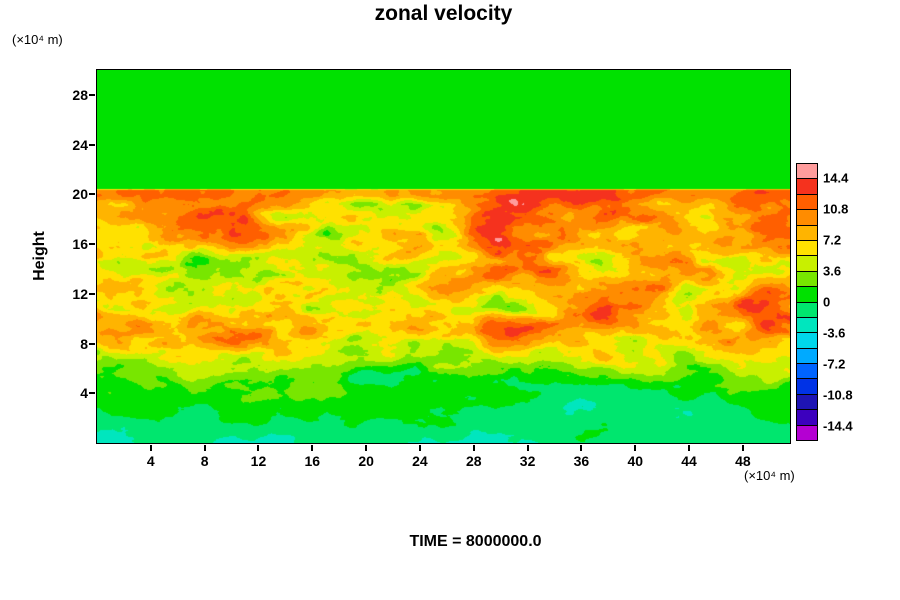  What do you see at coordinates (581, 461) in the screenshot?
I see `x-tick-label: 36` at bounding box center [581, 461].